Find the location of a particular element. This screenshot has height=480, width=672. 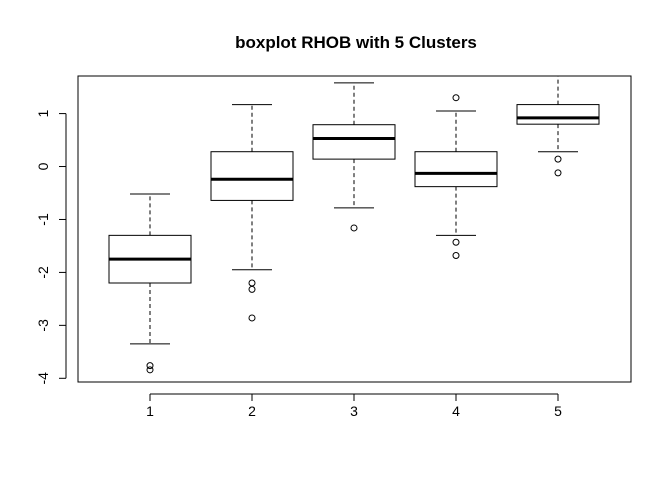

y-tick-label: -2 is located at coordinates (43, 272).